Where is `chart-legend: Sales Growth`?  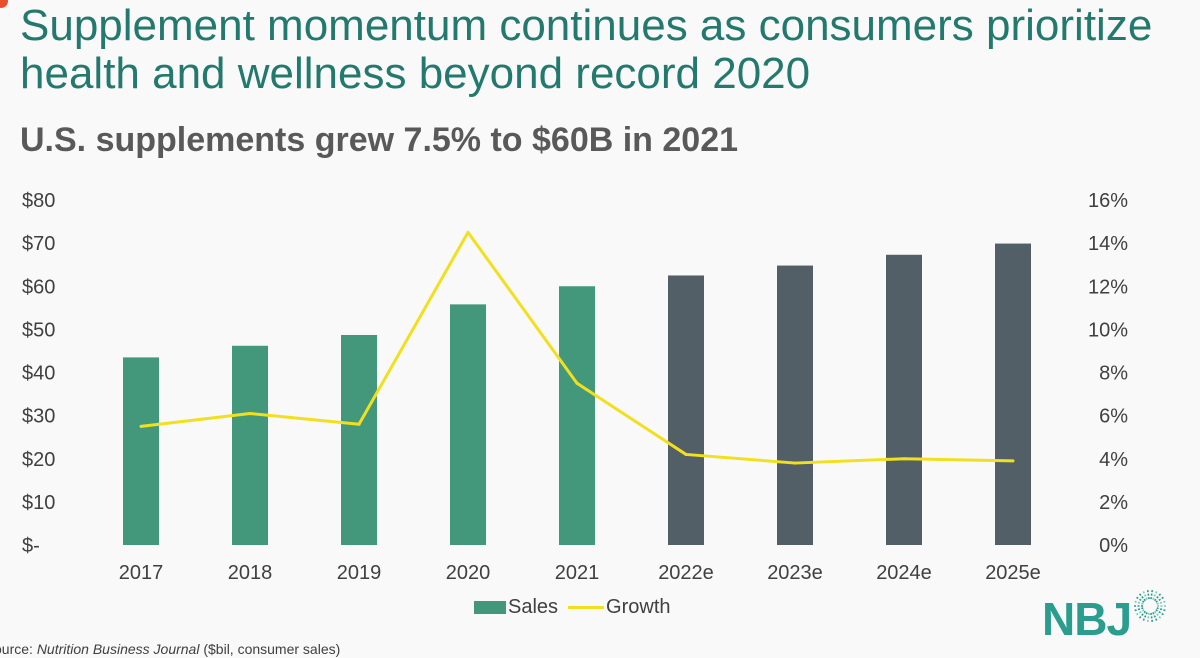
chart-legend: Sales Growth is located at coordinates (572, 607).